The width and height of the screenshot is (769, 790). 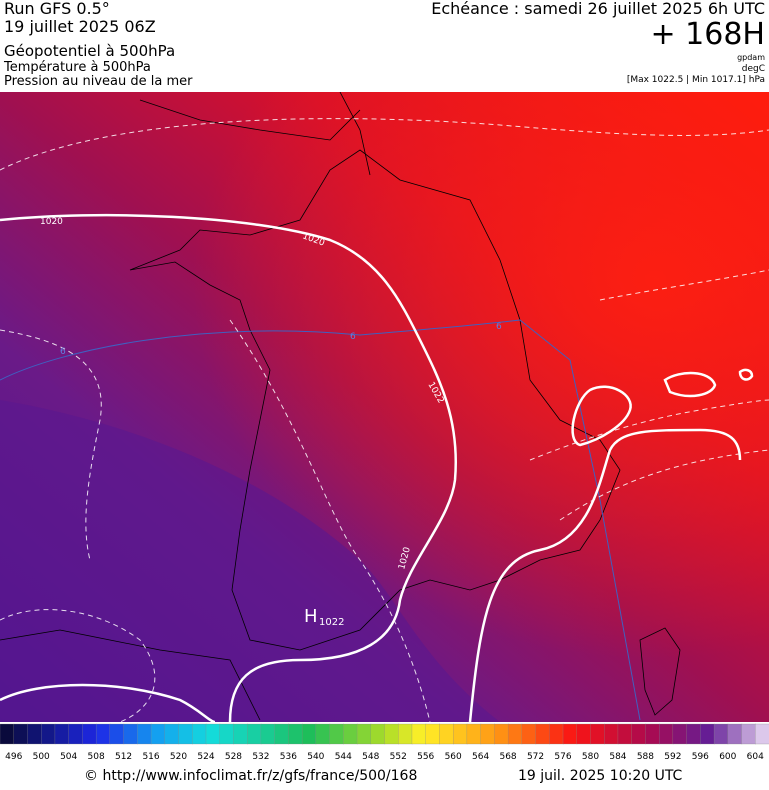 What do you see at coordinates (696, 80) in the screenshot?
I see `unit-3: [Max 1022.5 | Min 1017.1] hPa` at bounding box center [696, 80].